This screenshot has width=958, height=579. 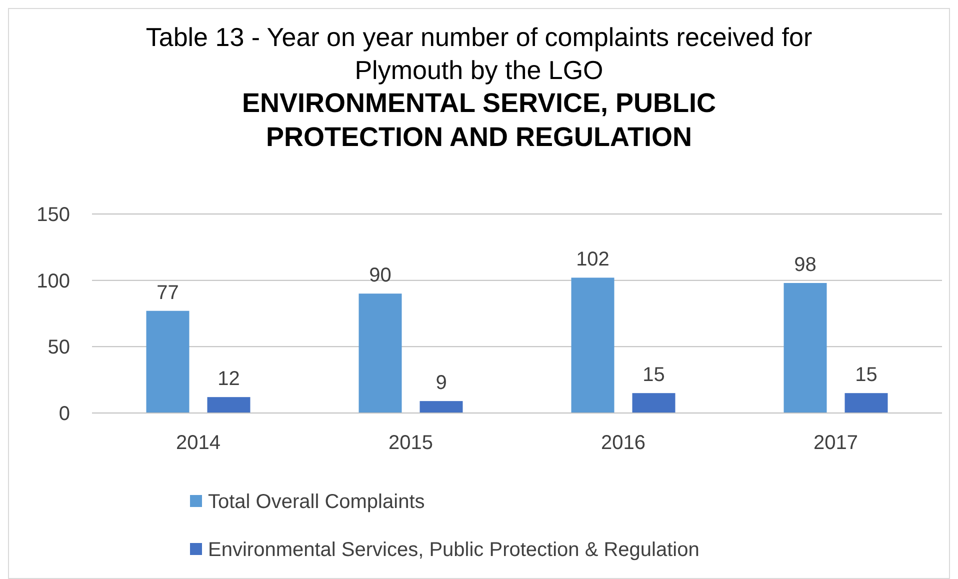 I want to click on data-label: 12, so click(x=229, y=379).